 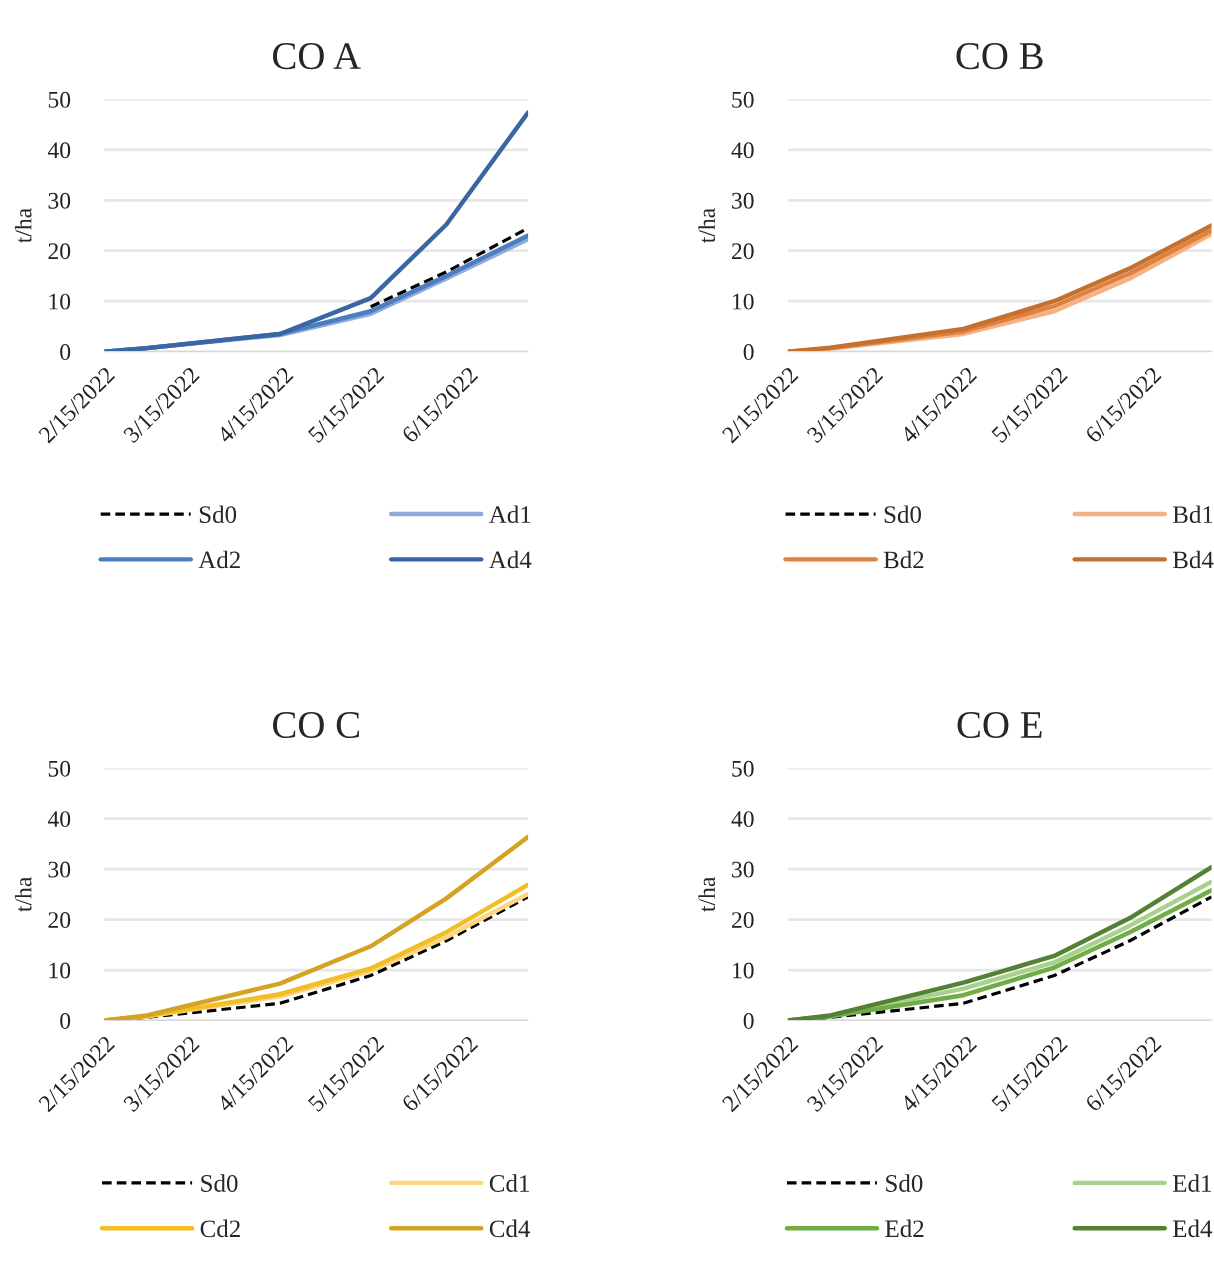 I want to click on chart-title: CO C, so click(x=316, y=725).